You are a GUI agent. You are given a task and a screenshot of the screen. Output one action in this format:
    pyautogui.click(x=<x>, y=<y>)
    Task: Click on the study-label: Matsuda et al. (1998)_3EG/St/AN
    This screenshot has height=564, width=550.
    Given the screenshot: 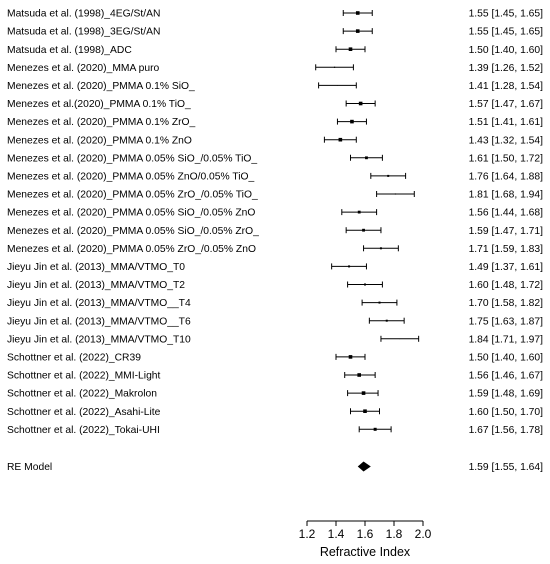 What is the action you would take?
    pyautogui.click(x=83, y=32)
    